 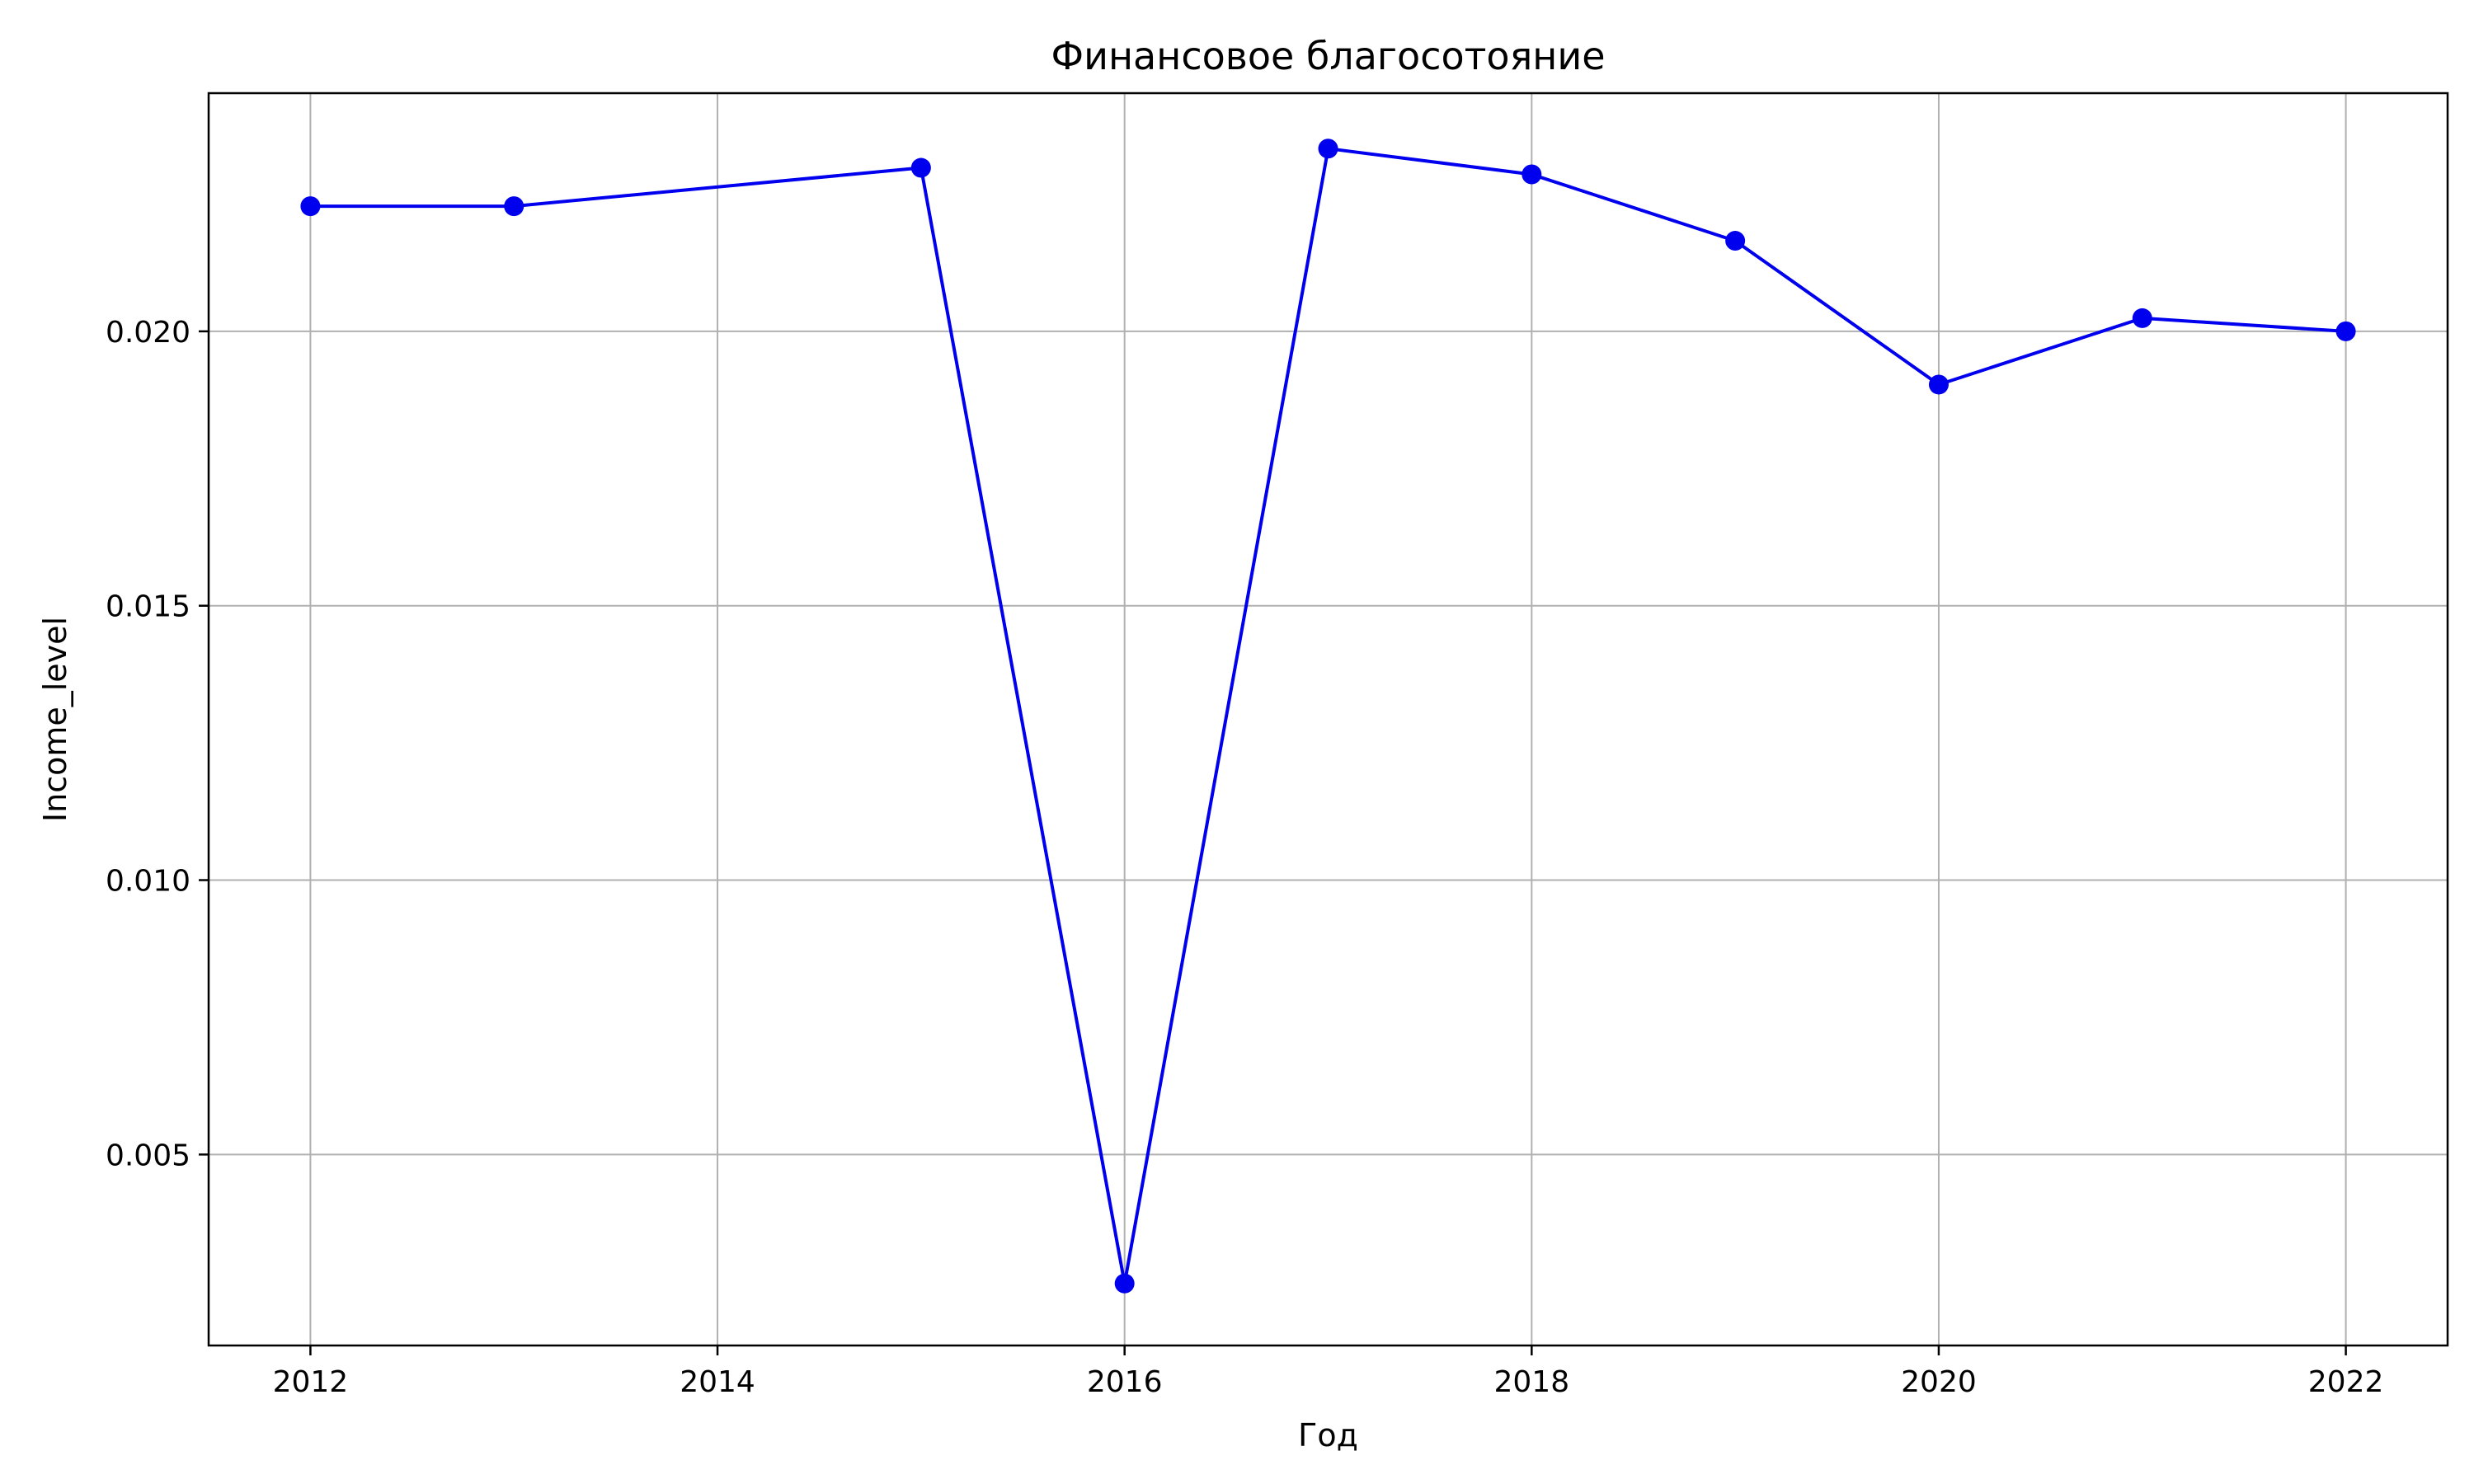 What do you see at coordinates (717, 1382) in the screenshot?
I see `x-tick-label: 2014` at bounding box center [717, 1382].